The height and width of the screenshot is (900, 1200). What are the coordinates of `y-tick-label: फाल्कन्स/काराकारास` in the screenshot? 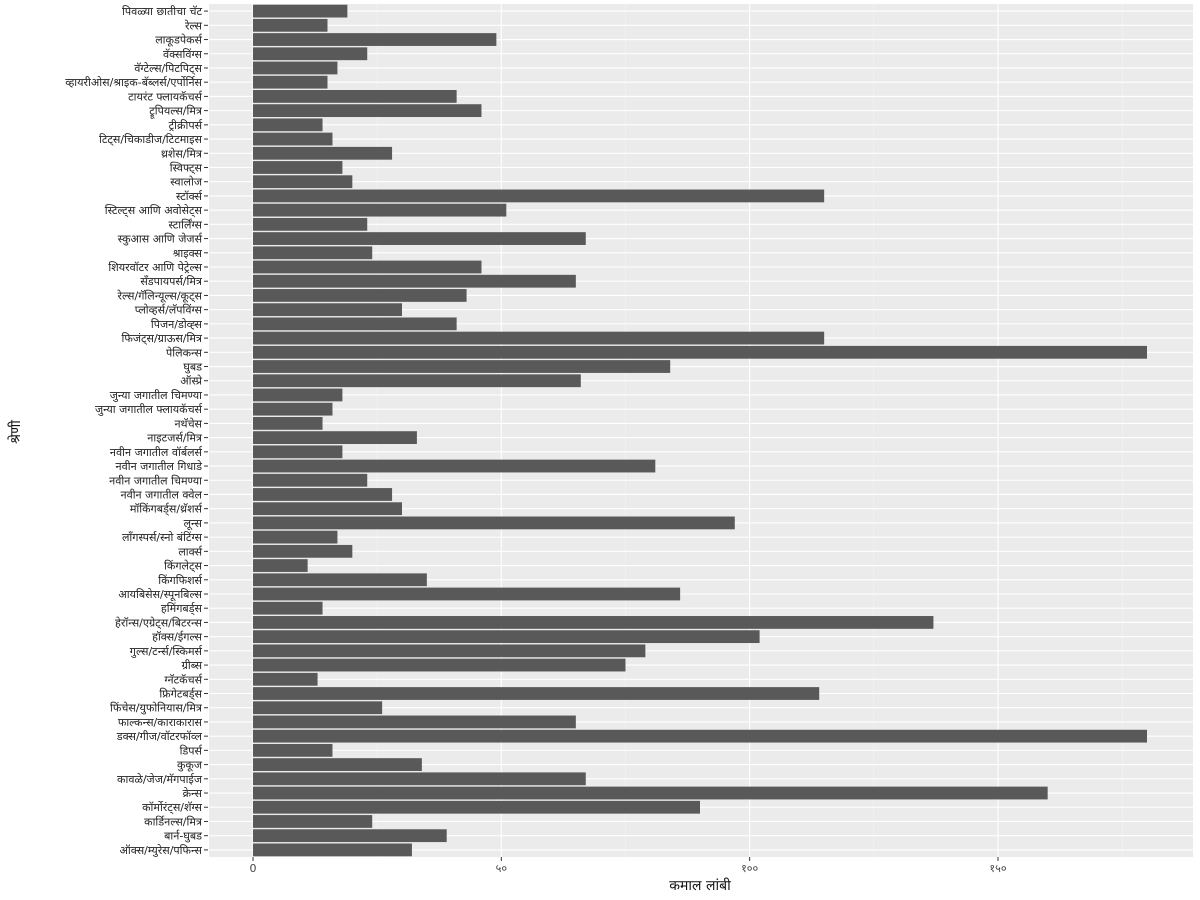 It's located at (160, 722).